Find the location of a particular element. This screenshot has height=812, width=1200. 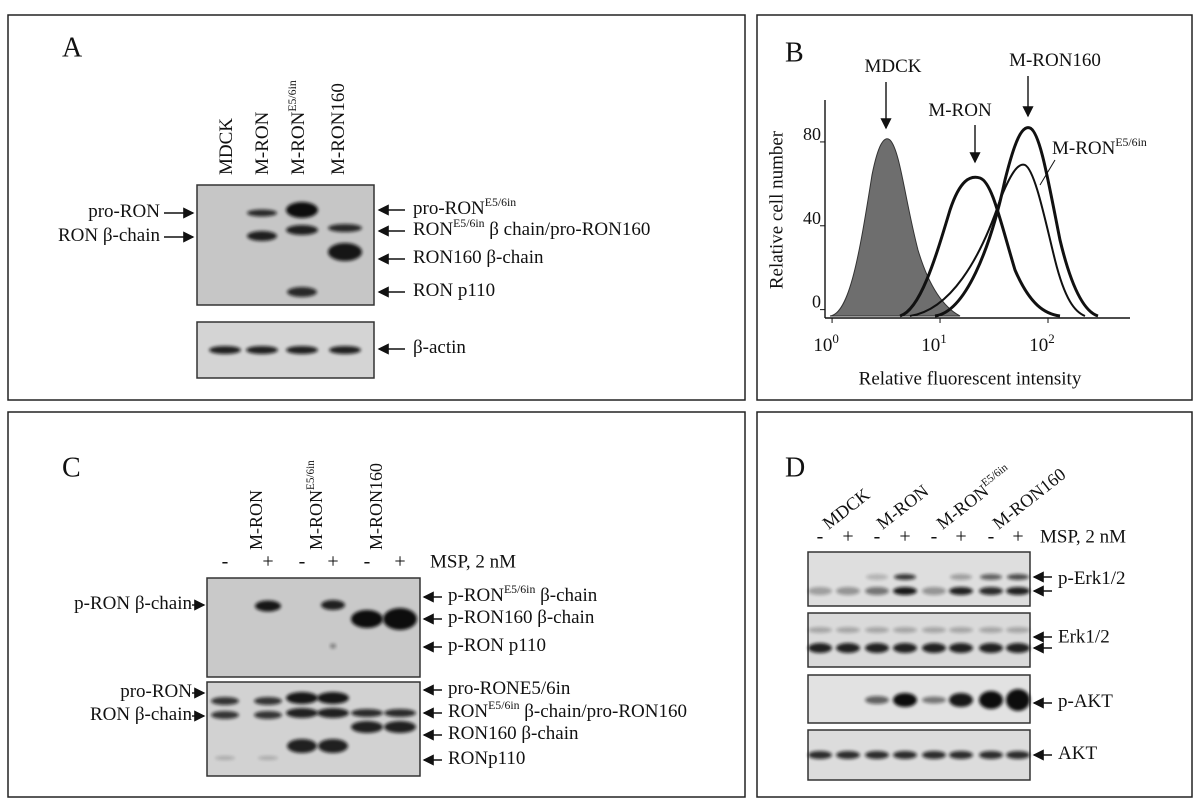

band-label: p-RON p110 is located at coordinates (497, 645).